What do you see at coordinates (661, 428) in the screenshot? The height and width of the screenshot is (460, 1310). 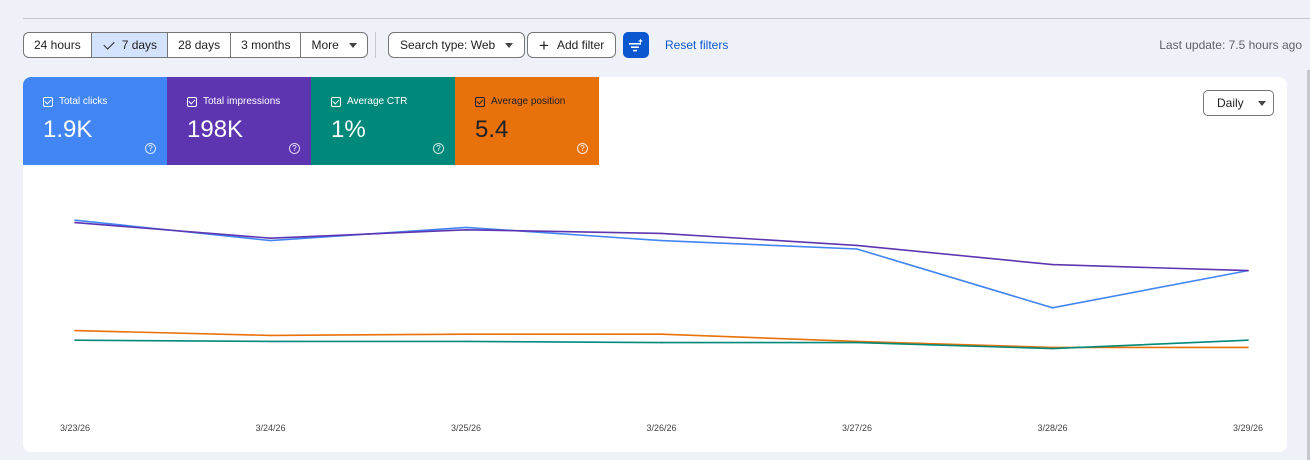 I see `x-tick-label: 3/26/26` at bounding box center [661, 428].